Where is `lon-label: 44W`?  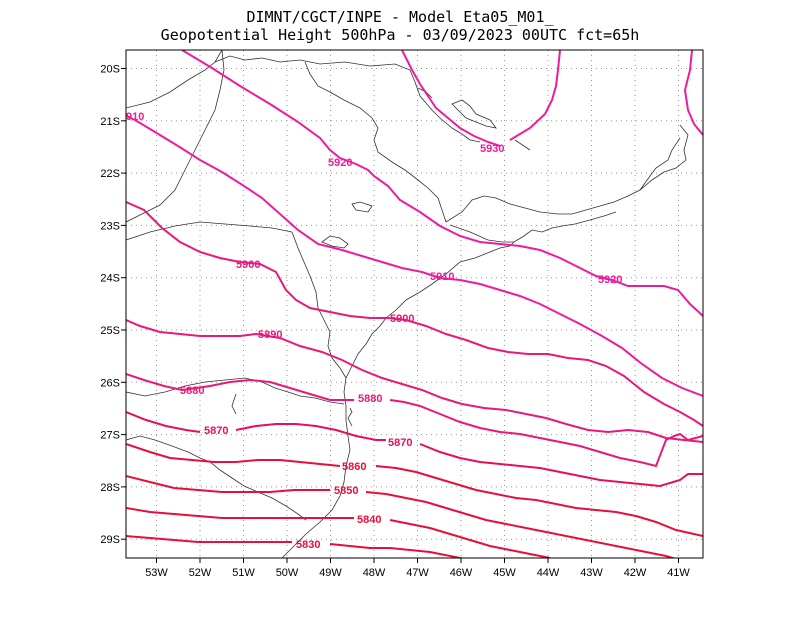
lon-label: 44W is located at coordinates (548, 573).